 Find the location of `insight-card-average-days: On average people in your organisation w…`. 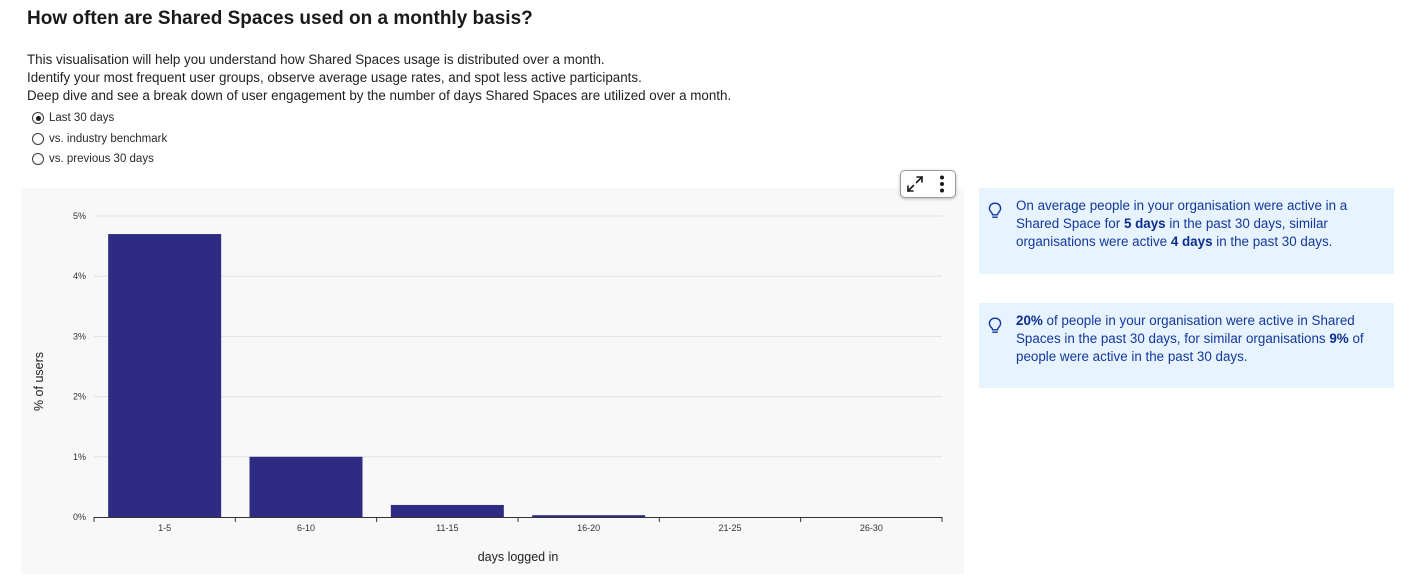

insight-card-average-days: On average people in your organisation w… is located at coordinates (1186, 231).